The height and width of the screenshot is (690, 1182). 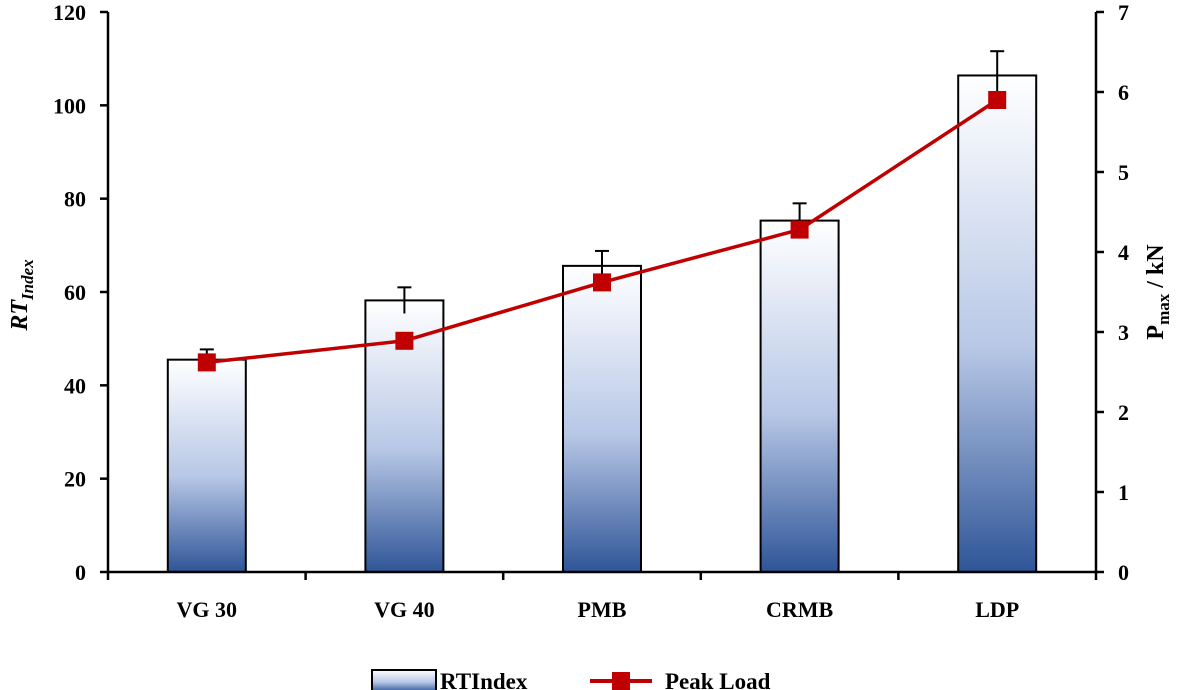 What do you see at coordinates (207, 609) in the screenshot?
I see `x-tick-label-vg-30: VG 30` at bounding box center [207, 609].